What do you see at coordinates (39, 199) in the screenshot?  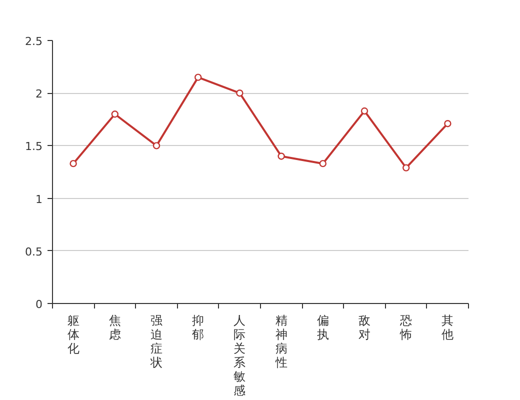 I see `y-tick-label: 1` at bounding box center [39, 199].